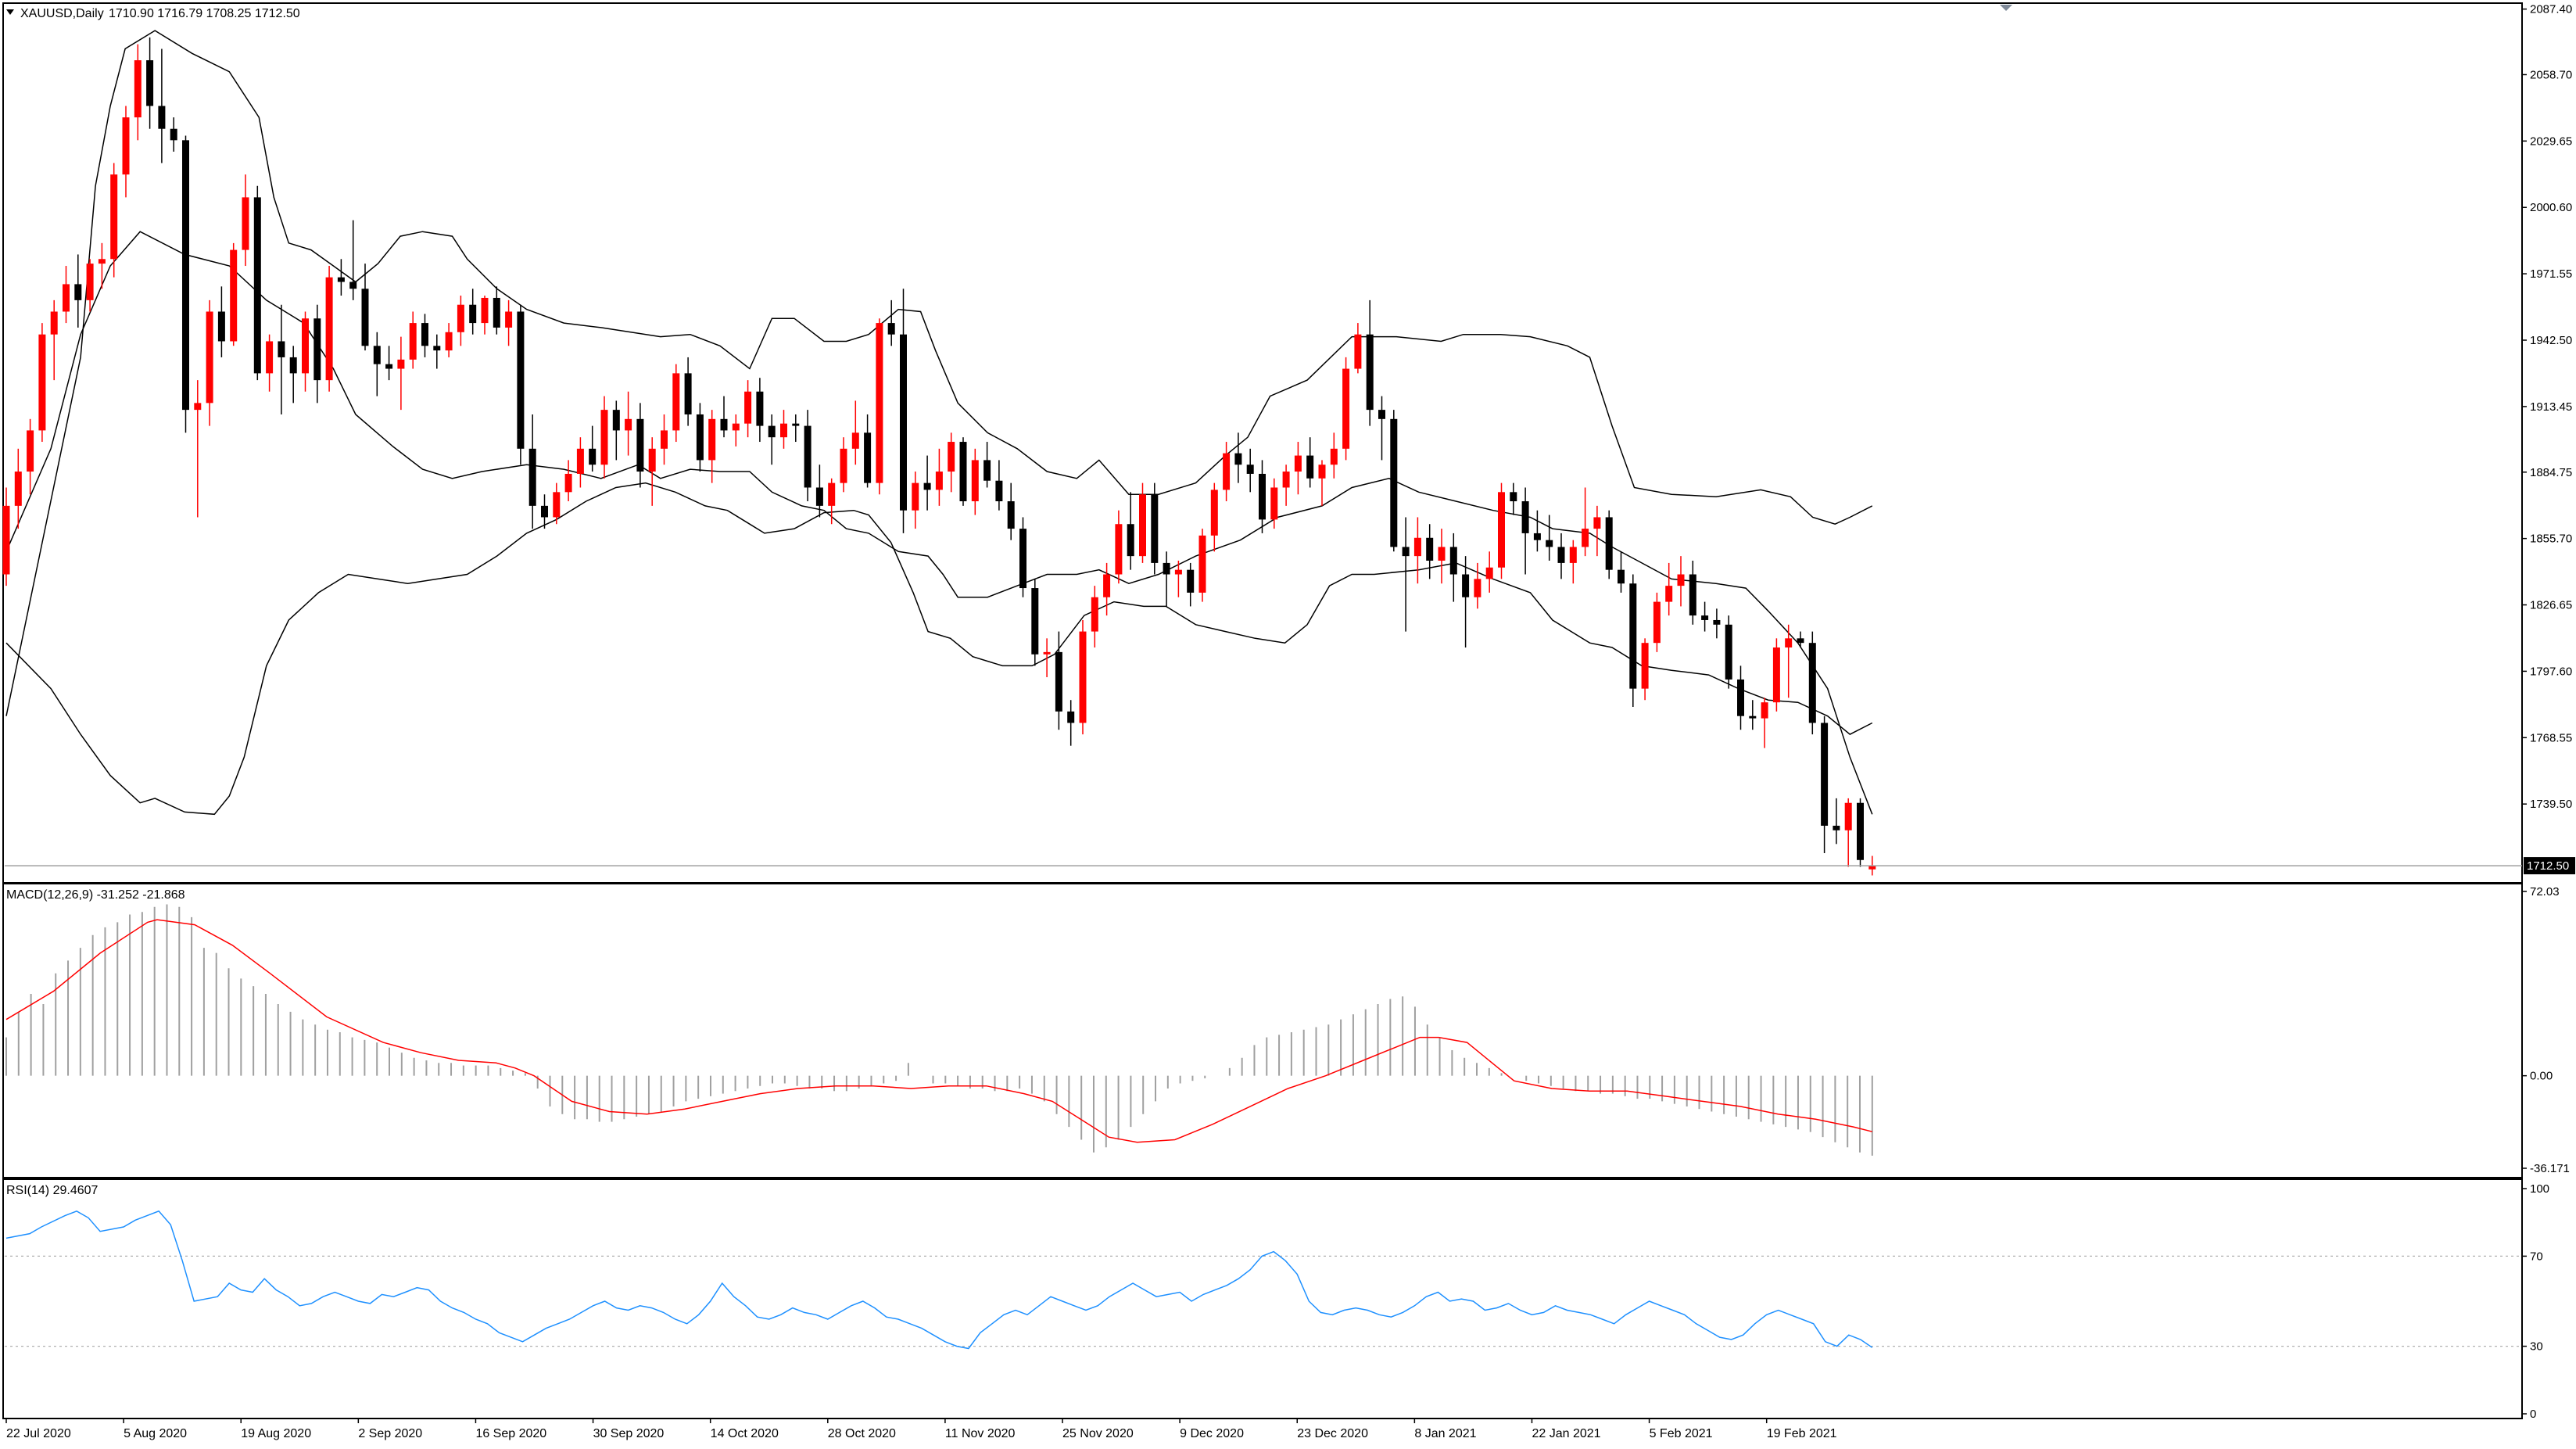  What do you see at coordinates (95, 895) in the screenshot?
I see `macd-label: MACD(12,26,9) -31.252 -21.868` at bounding box center [95, 895].